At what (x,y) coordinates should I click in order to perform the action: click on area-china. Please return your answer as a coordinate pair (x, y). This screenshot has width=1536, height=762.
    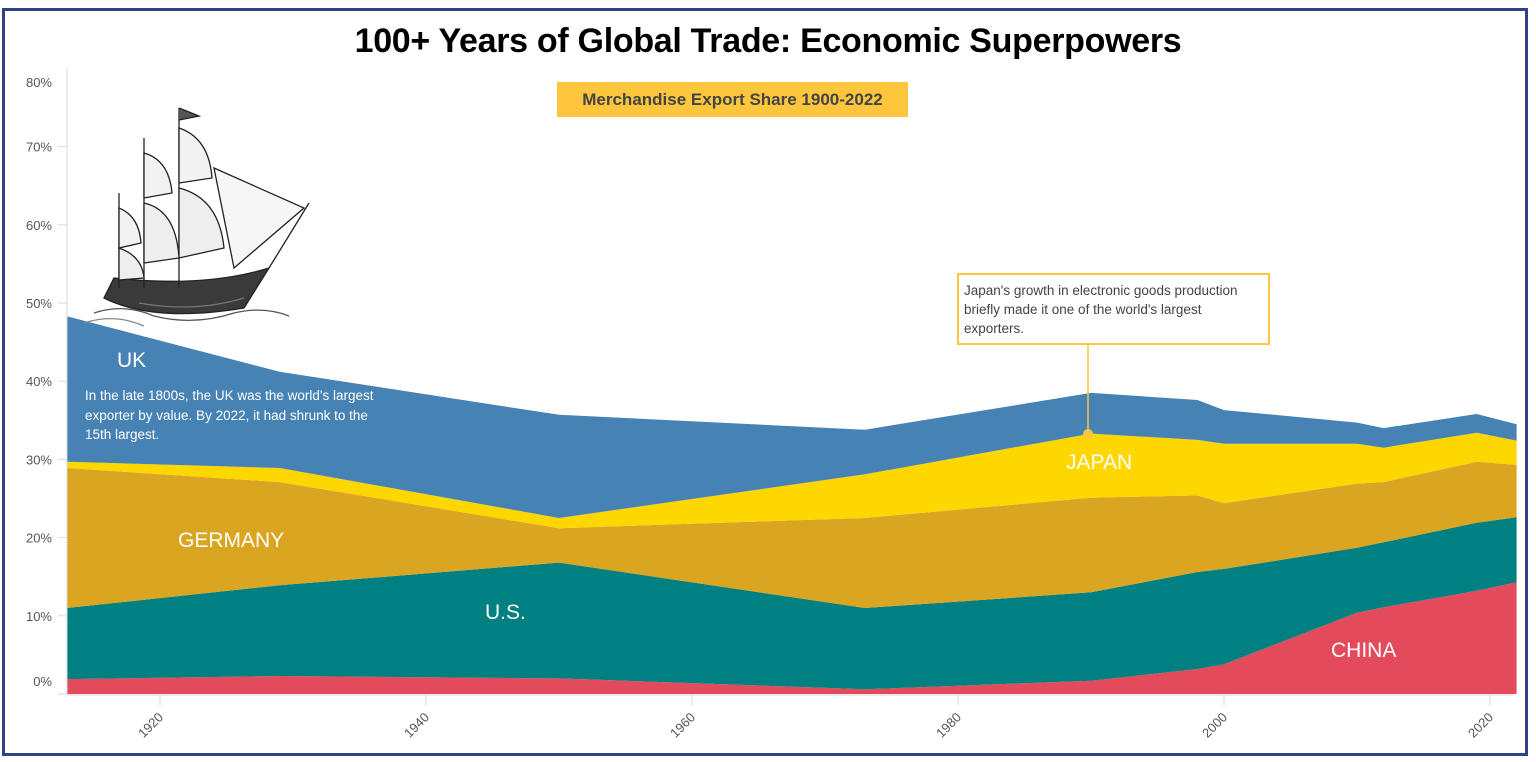
    Looking at the image, I should click on (791, 638).